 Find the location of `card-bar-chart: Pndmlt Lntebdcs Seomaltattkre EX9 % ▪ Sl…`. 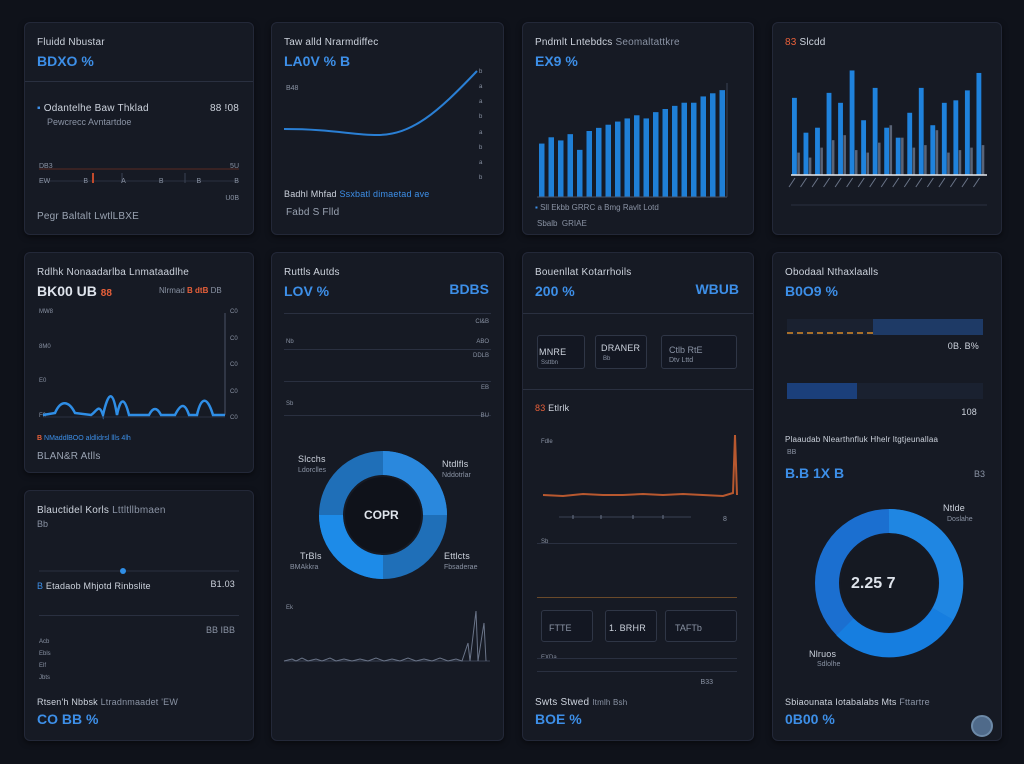

card-bar-chart: Pndmlt Lntebdcs Seomaltattkre EX9 % ▪ Sl… is located at coordinates (638, 128).